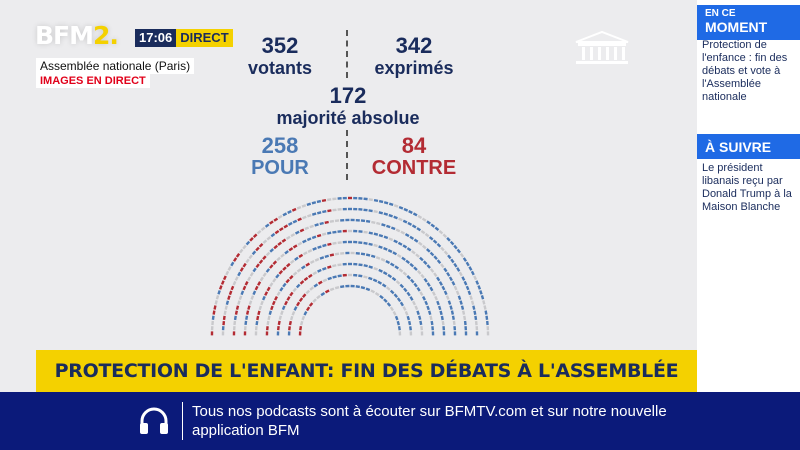 The image size is (800, 450). Describe the element at coordinates (347, 155) in the screenshot. I see `divider` at that location.